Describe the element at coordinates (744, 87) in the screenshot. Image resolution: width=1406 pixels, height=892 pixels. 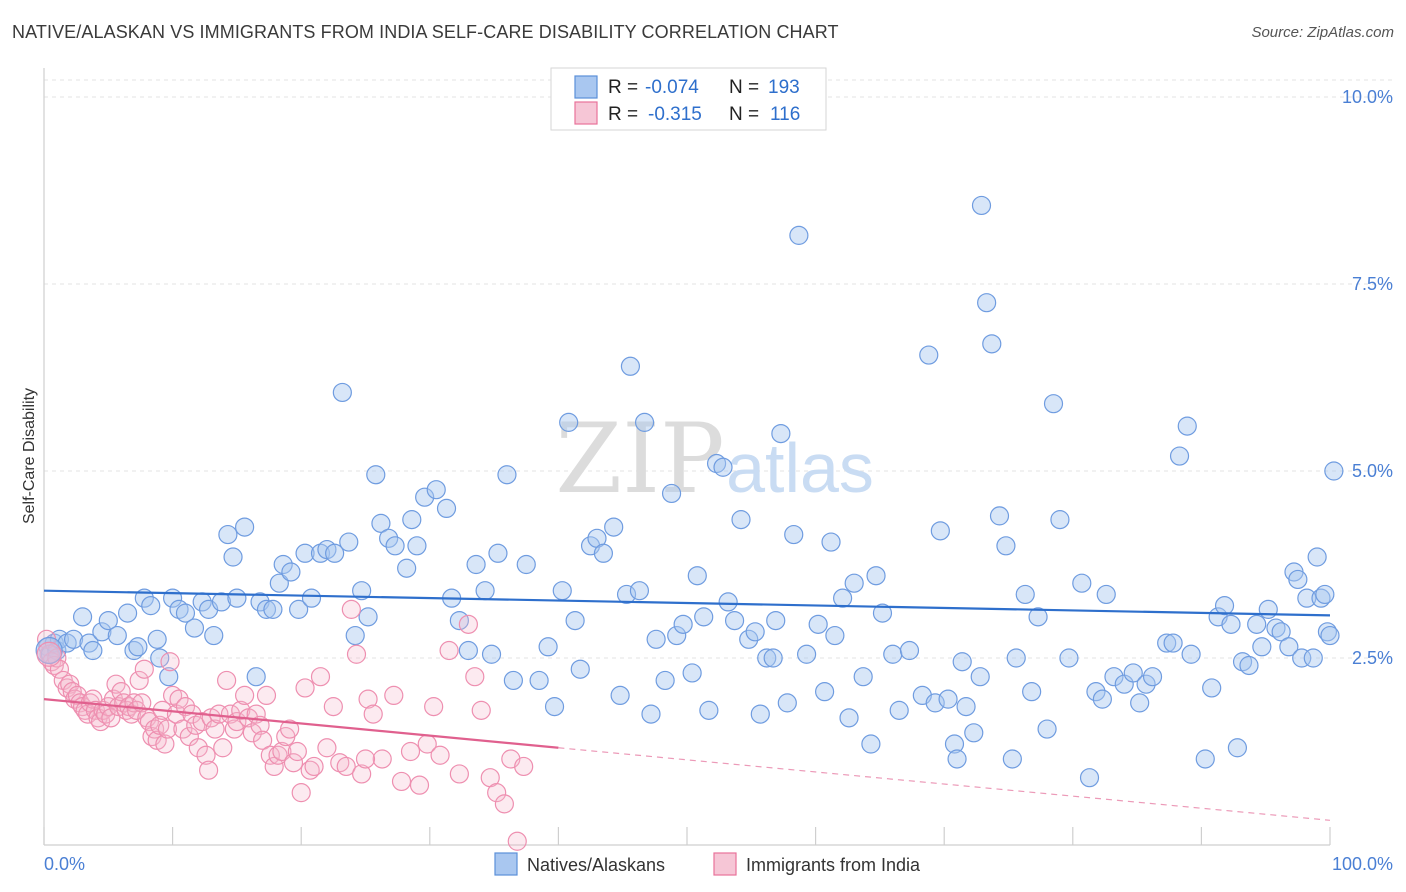
I see `legend-n-label-1: N =` at that location.